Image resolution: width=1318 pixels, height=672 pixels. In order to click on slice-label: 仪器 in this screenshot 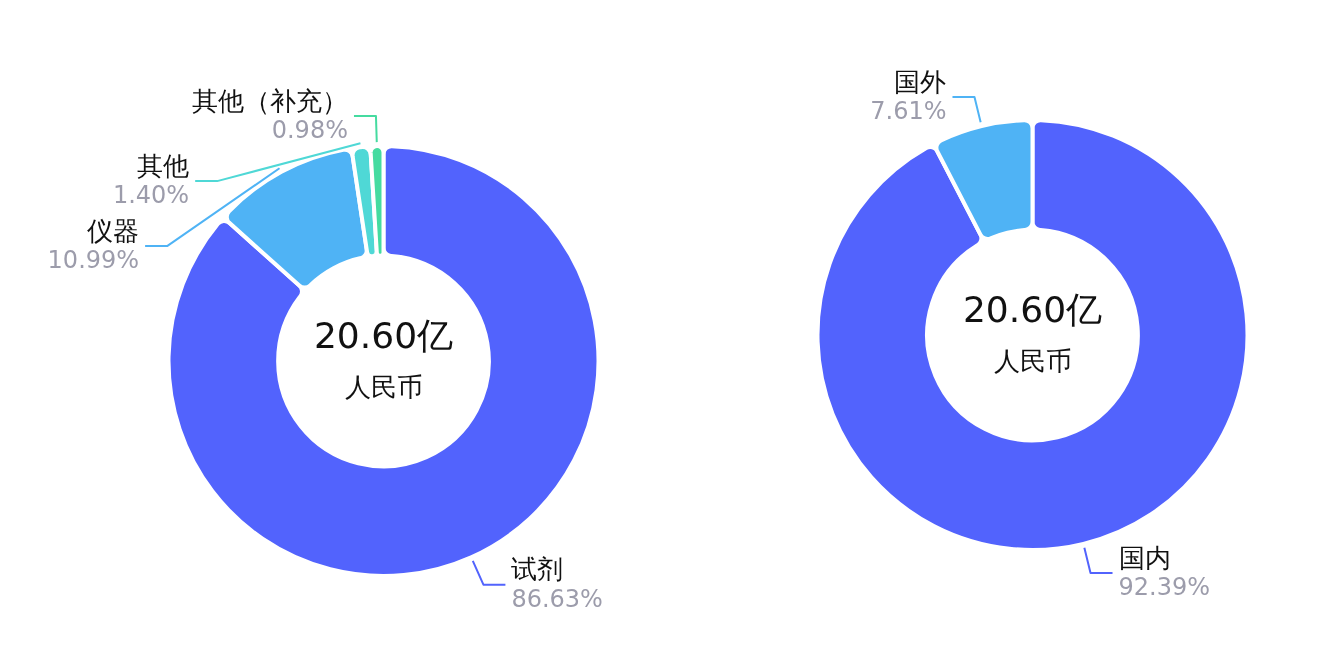, I will do `click(113, 230)`.